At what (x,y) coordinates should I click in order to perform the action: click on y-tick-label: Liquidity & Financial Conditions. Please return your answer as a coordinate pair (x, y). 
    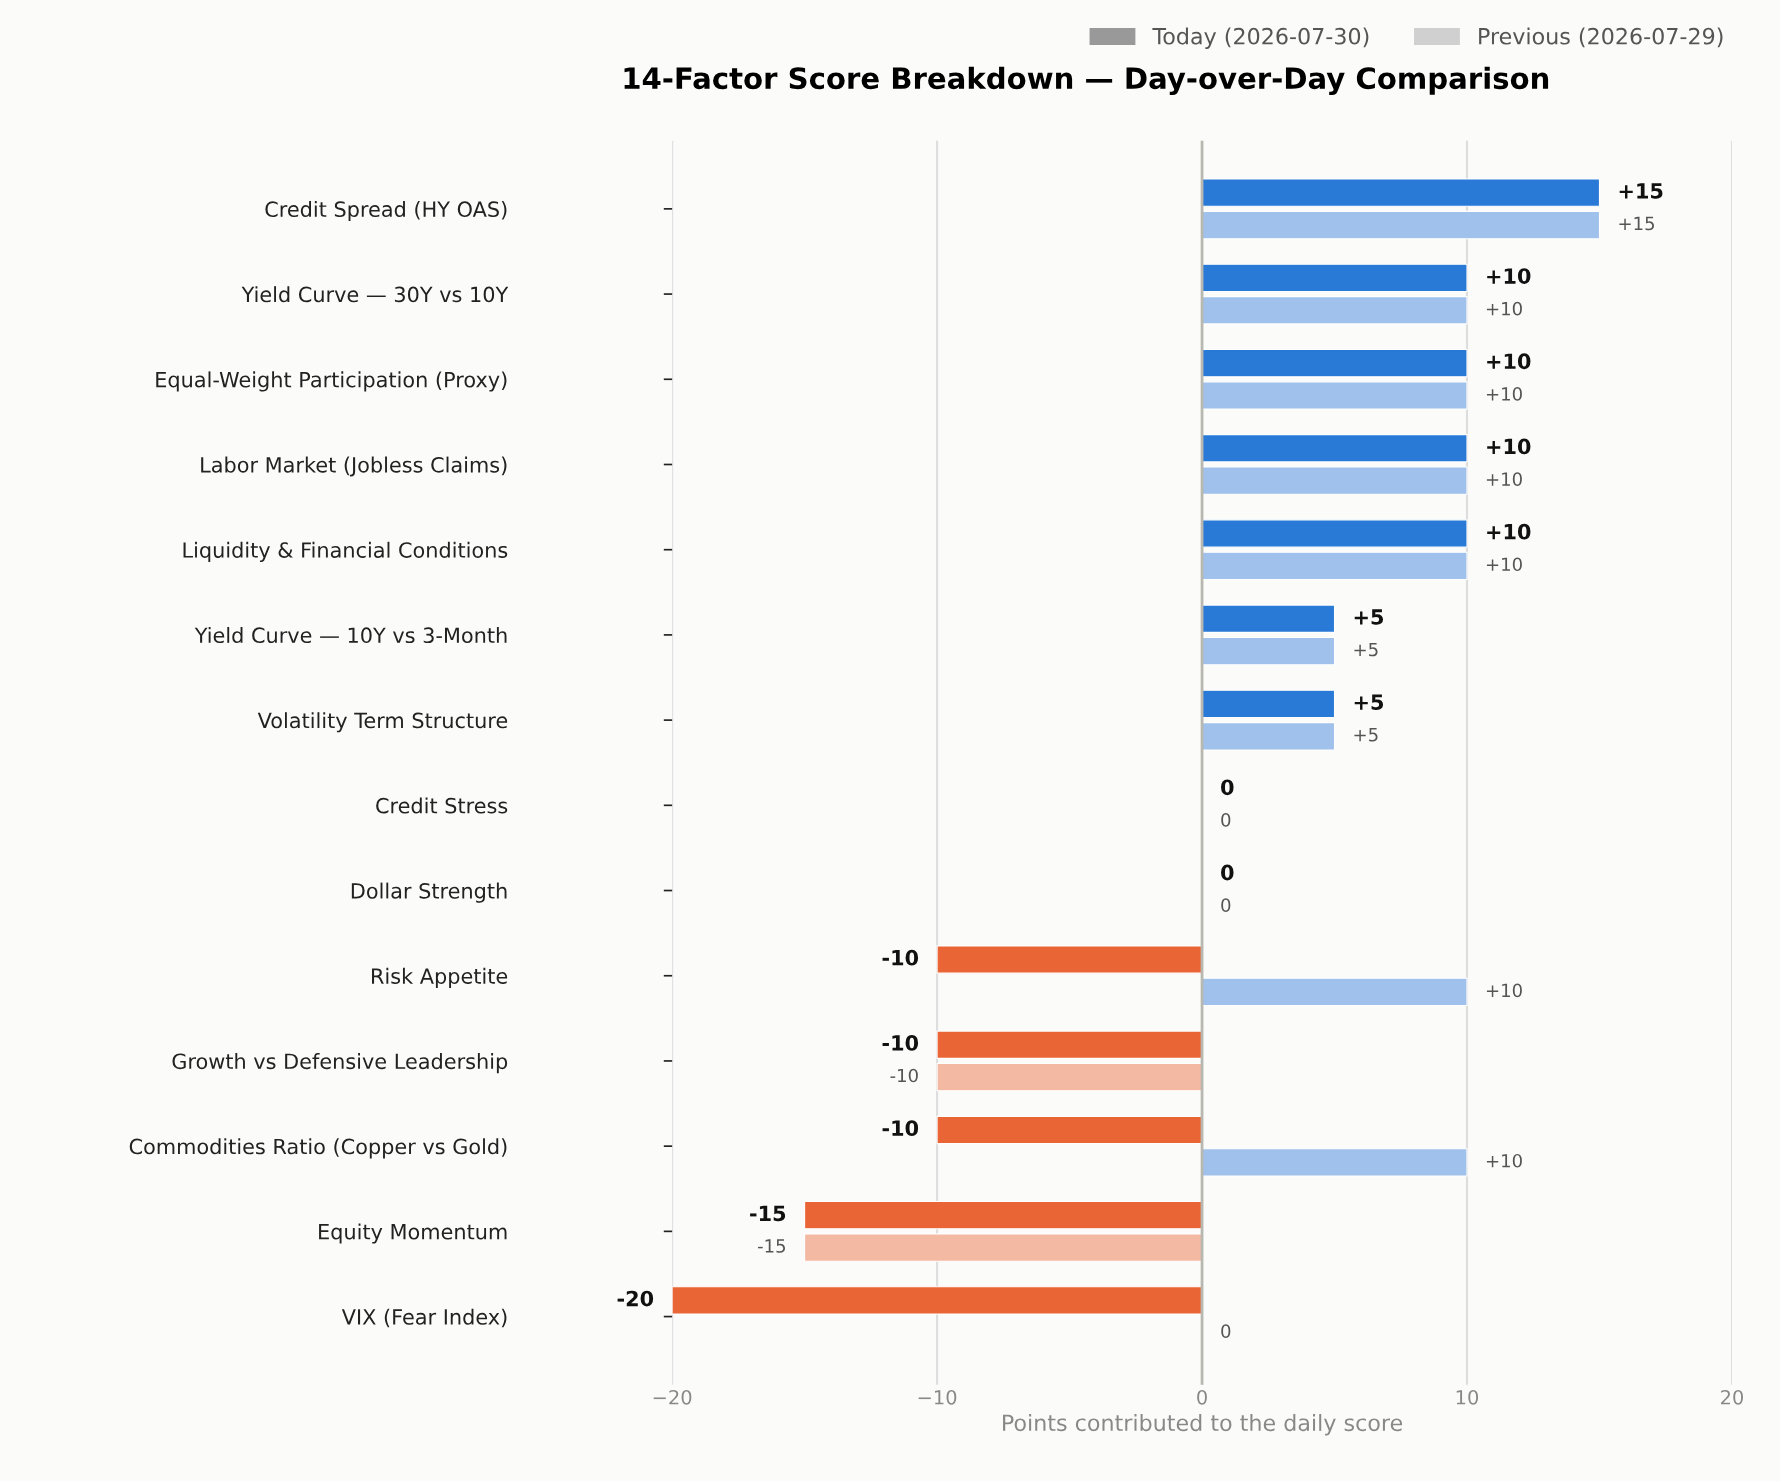
    Looking at the image, I should click on (345, 551).